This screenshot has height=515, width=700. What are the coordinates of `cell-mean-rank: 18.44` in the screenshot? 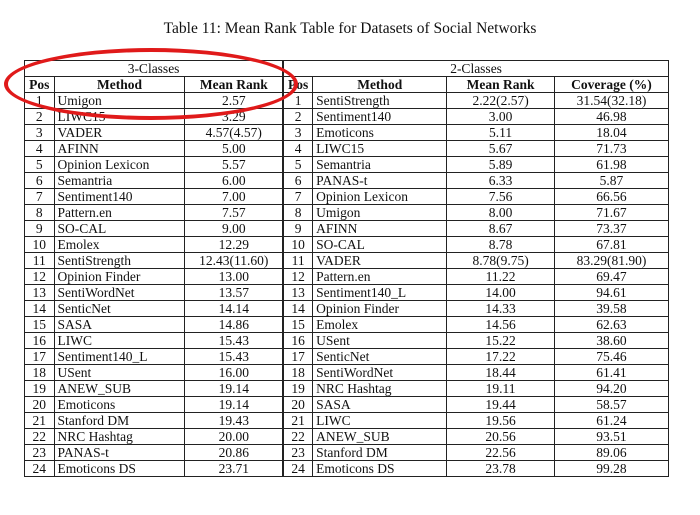 It's located at (500, 372).